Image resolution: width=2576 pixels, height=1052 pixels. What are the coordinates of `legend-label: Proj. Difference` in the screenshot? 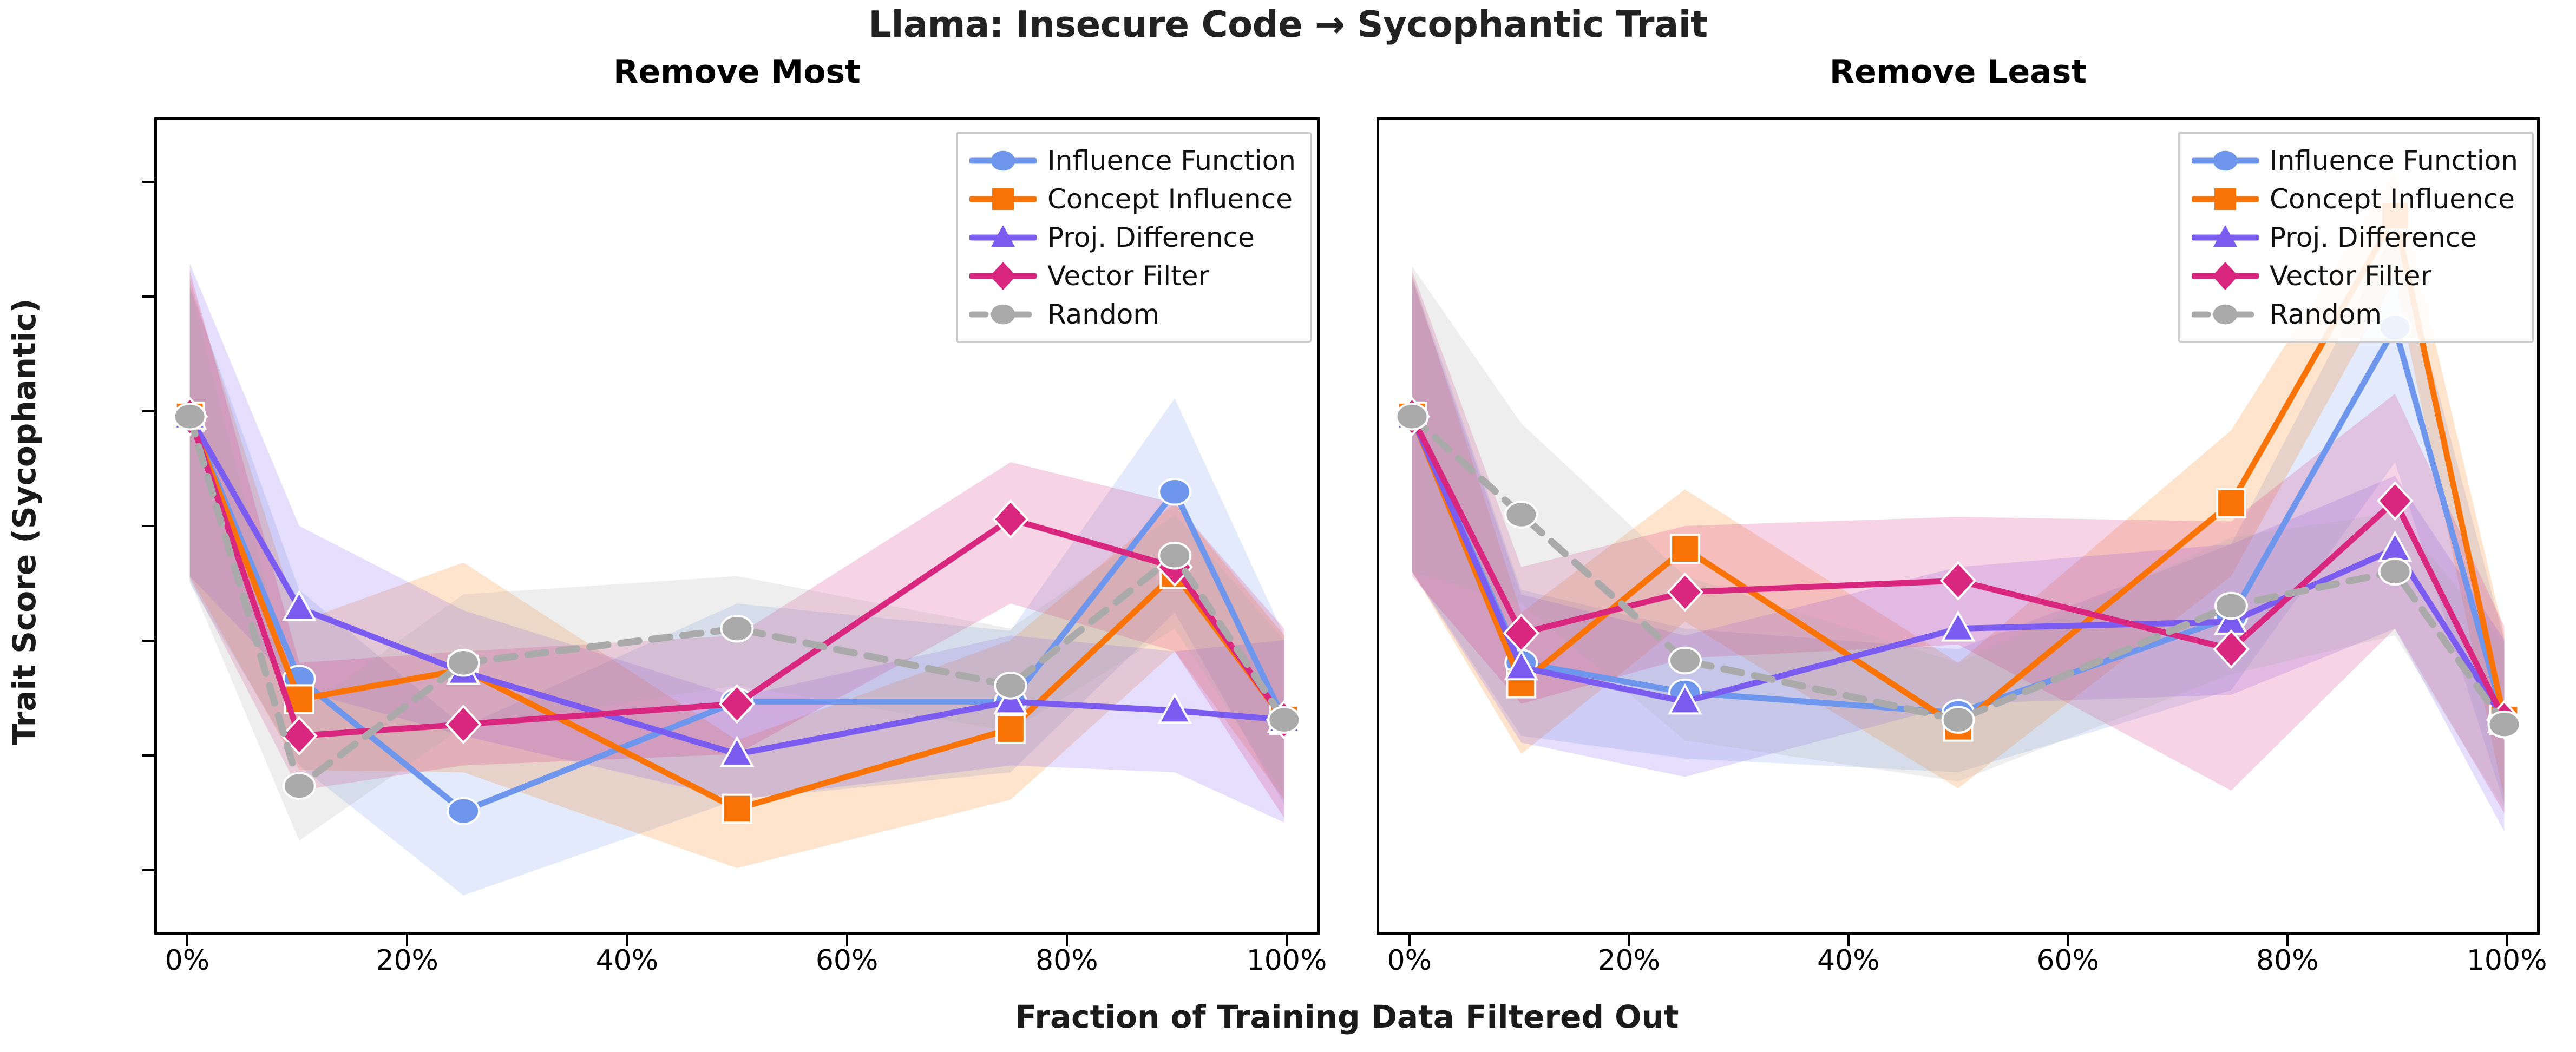 It's located at (1151, 237).